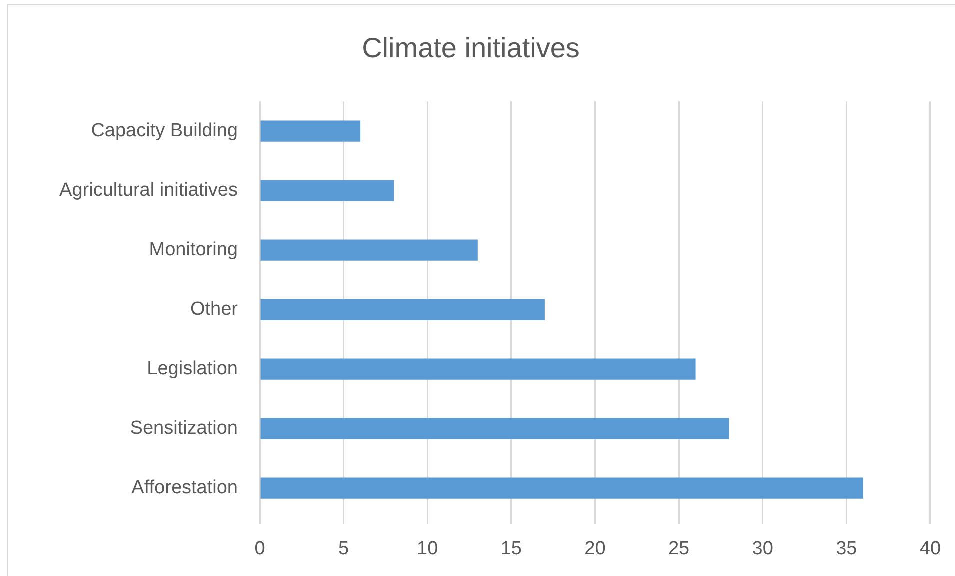 This screenshot has height=576, width=955. What do you see at coordinates (192, 369) in the screenshot?
I see `y-tick-label: Legislation` at bounding box center [192, 369].